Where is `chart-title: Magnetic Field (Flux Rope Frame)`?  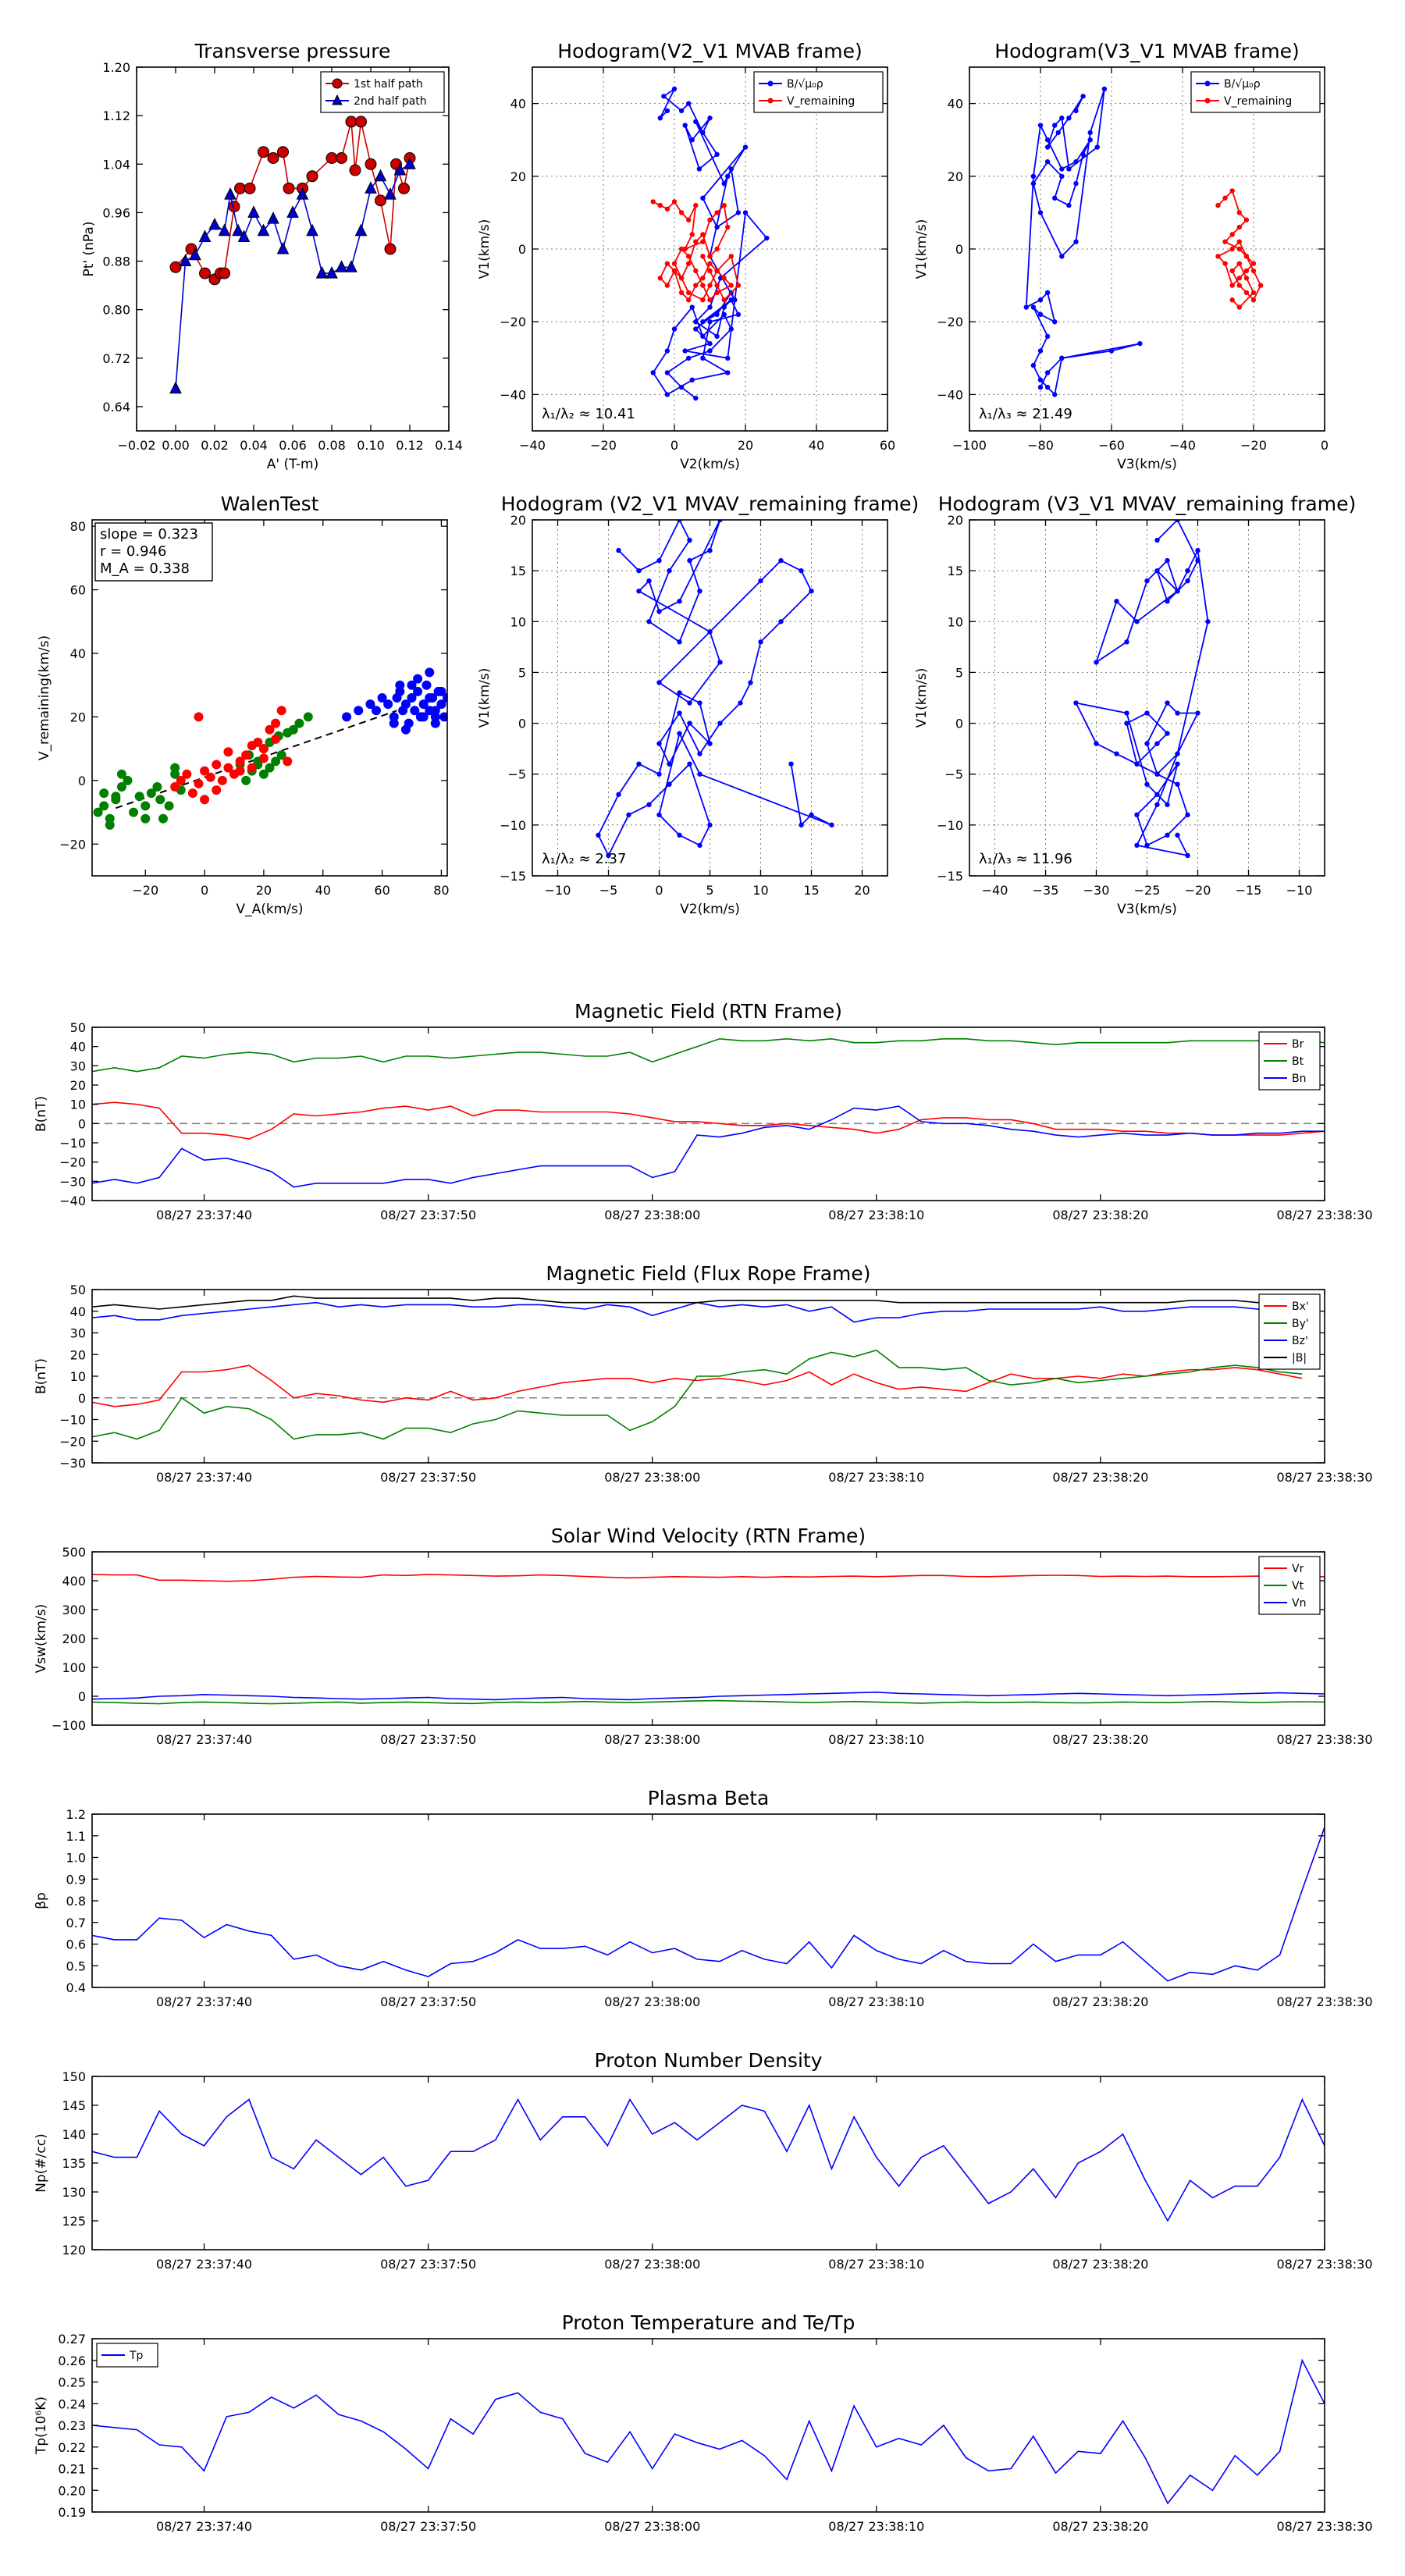
chart-title: Magnetic Field (Flux Rope Frame) is located at coordinates (708, 1273).